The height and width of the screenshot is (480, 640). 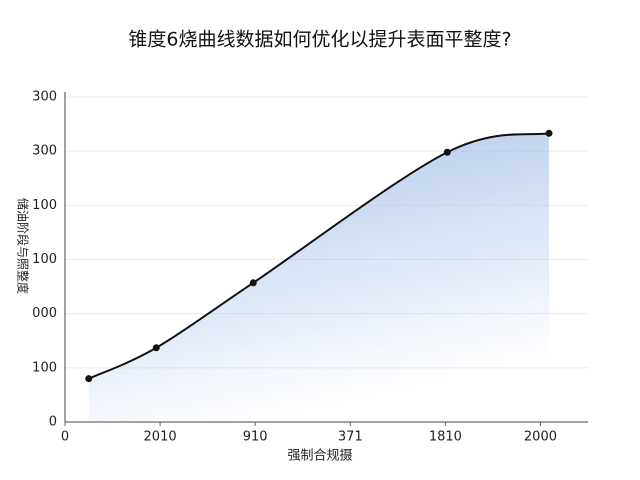 I want to click on x-tick-label: 2010, so click(x=160, y=437).